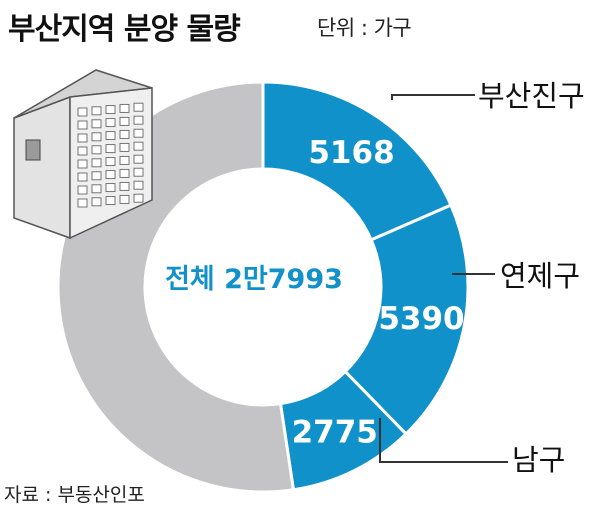 The image size is (600, 511). What do you see at coordinates (540, 276) in the screenshot?
I see `category-label: 연제구` at bounding box center [540, 276].